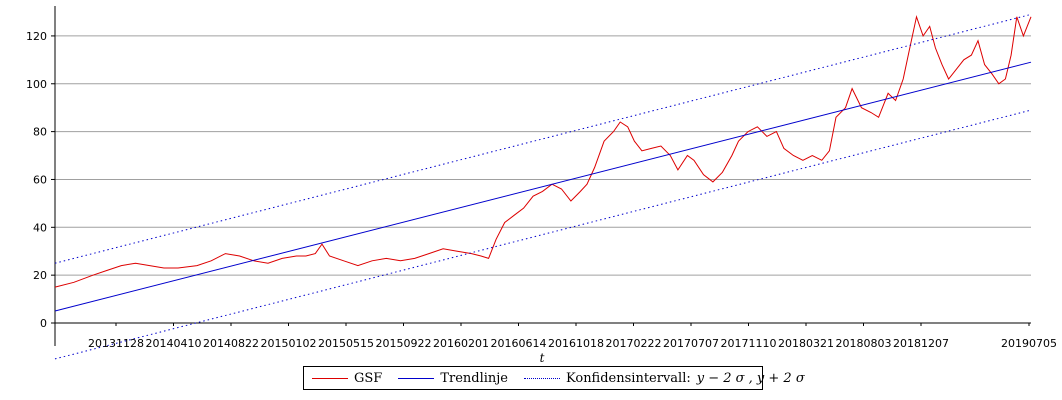 The width and height of the screenshot is (1062, 400). I want to click on legend-formula-conf: y − 2 σ , y + 2 σ, so click(750, 378).